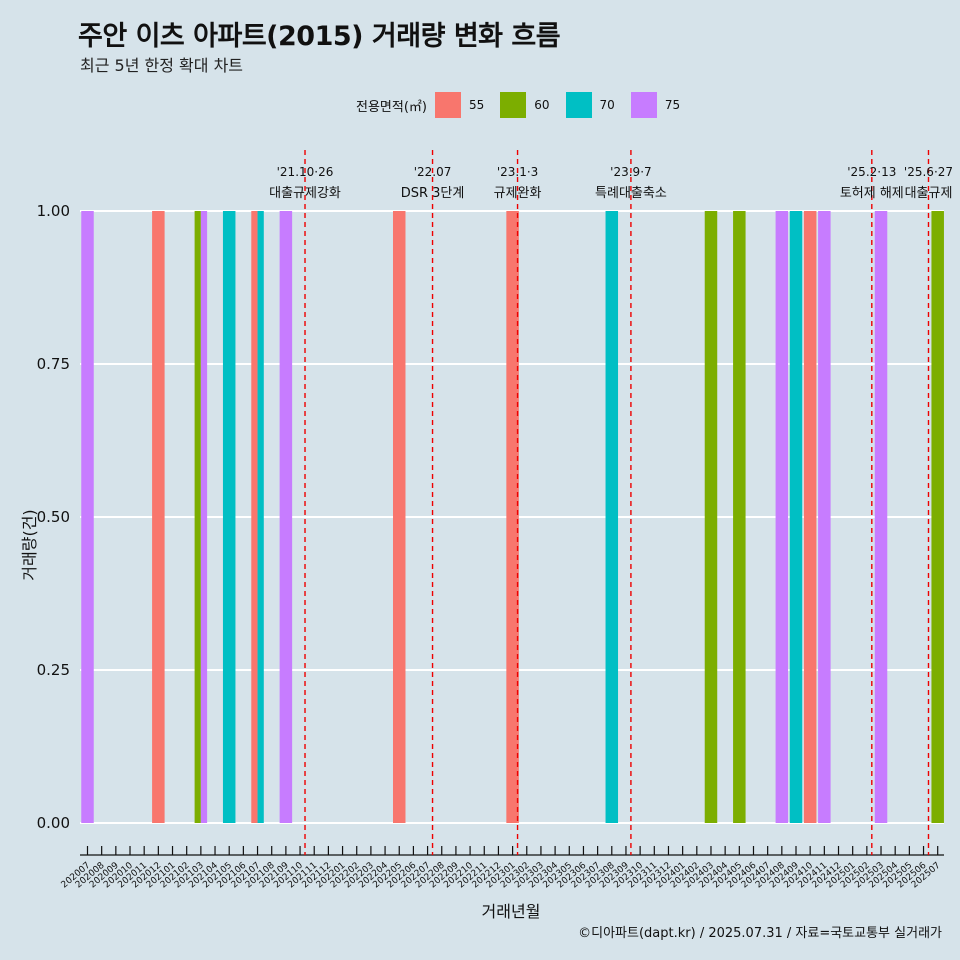  What do you see at coordinates (518, 193) in the screenshot?
I see `event-name-label: 규제완화` at bounding box center [518, 193].